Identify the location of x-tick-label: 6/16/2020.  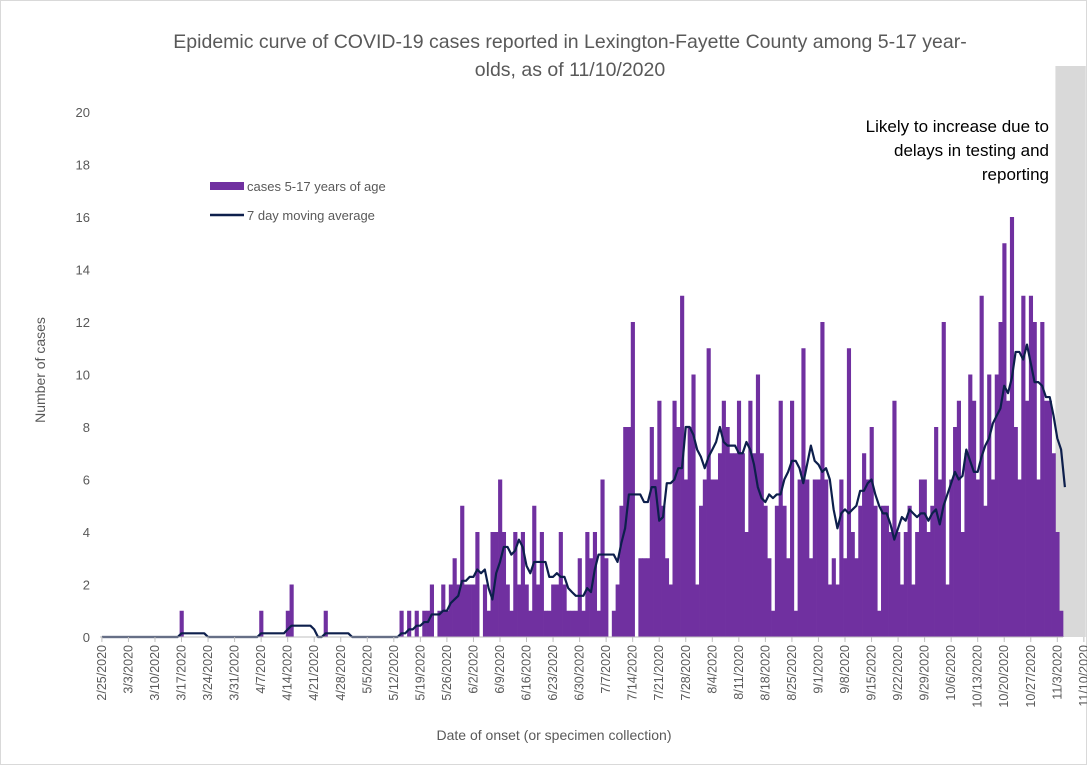
(527, 673).